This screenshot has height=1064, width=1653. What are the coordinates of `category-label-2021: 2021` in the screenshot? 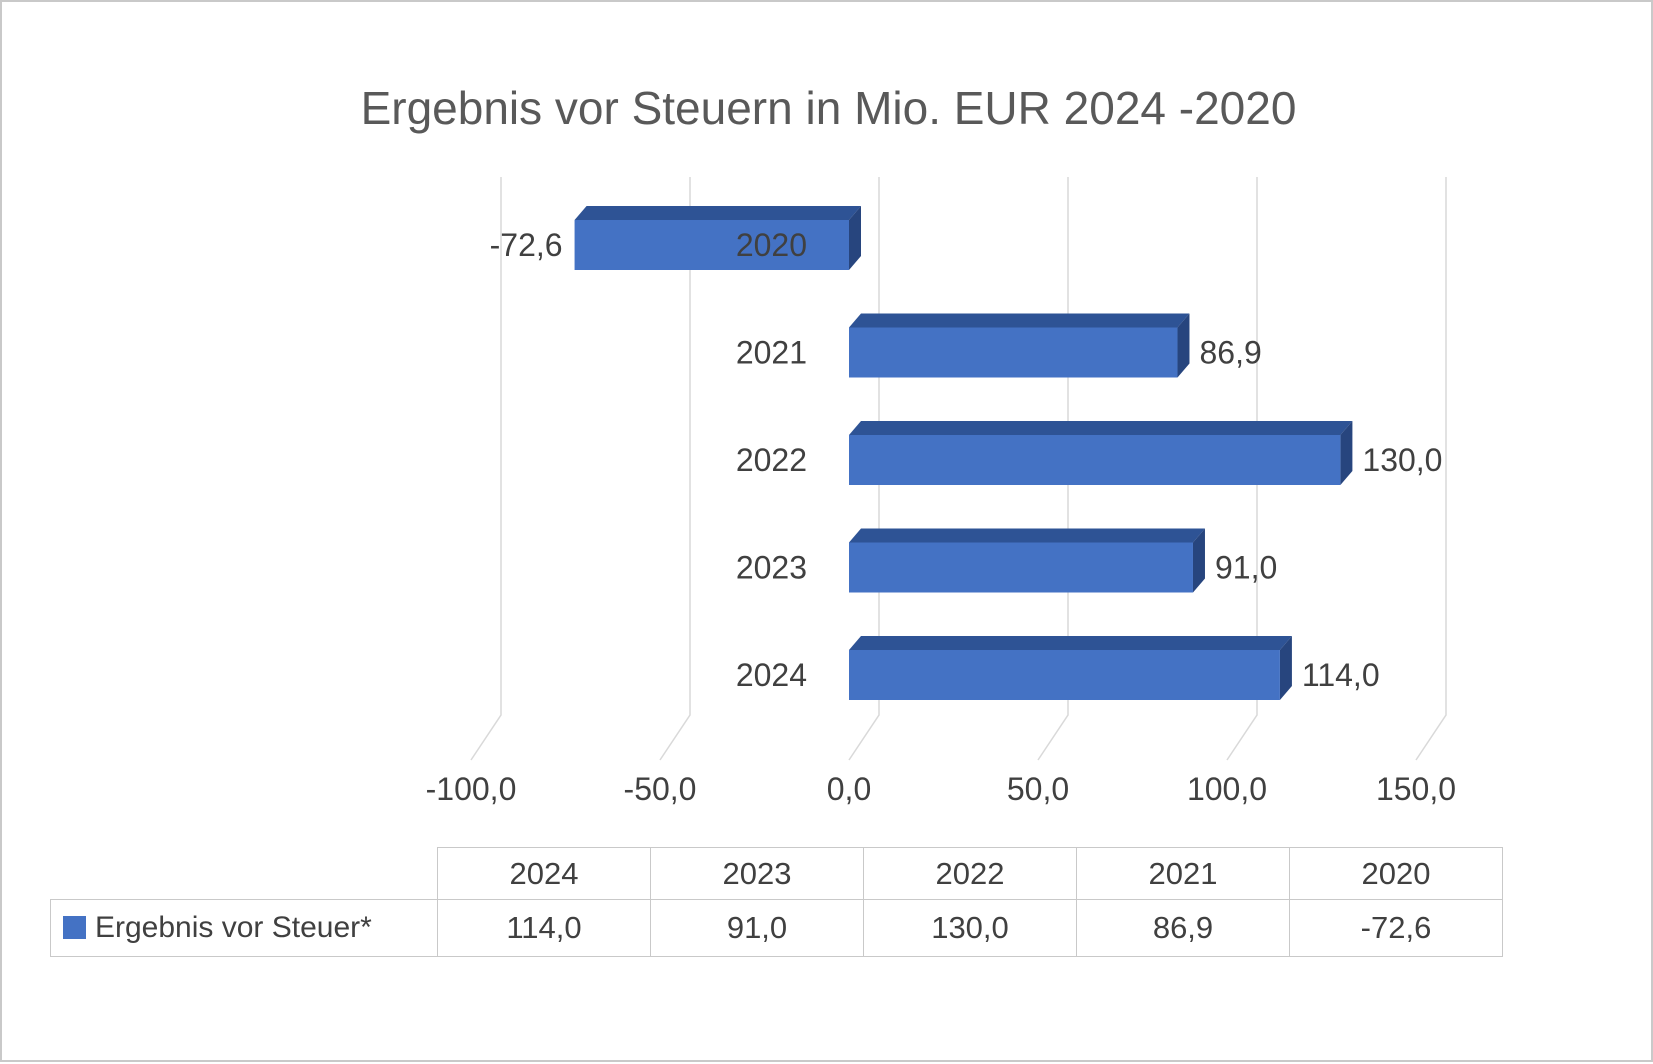 It's located at (771, 353).